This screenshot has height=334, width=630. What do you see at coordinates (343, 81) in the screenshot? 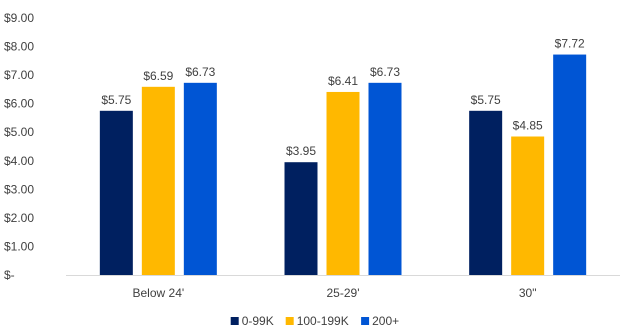
I see `data-label: $6.41` at bounding box center [343, 81].